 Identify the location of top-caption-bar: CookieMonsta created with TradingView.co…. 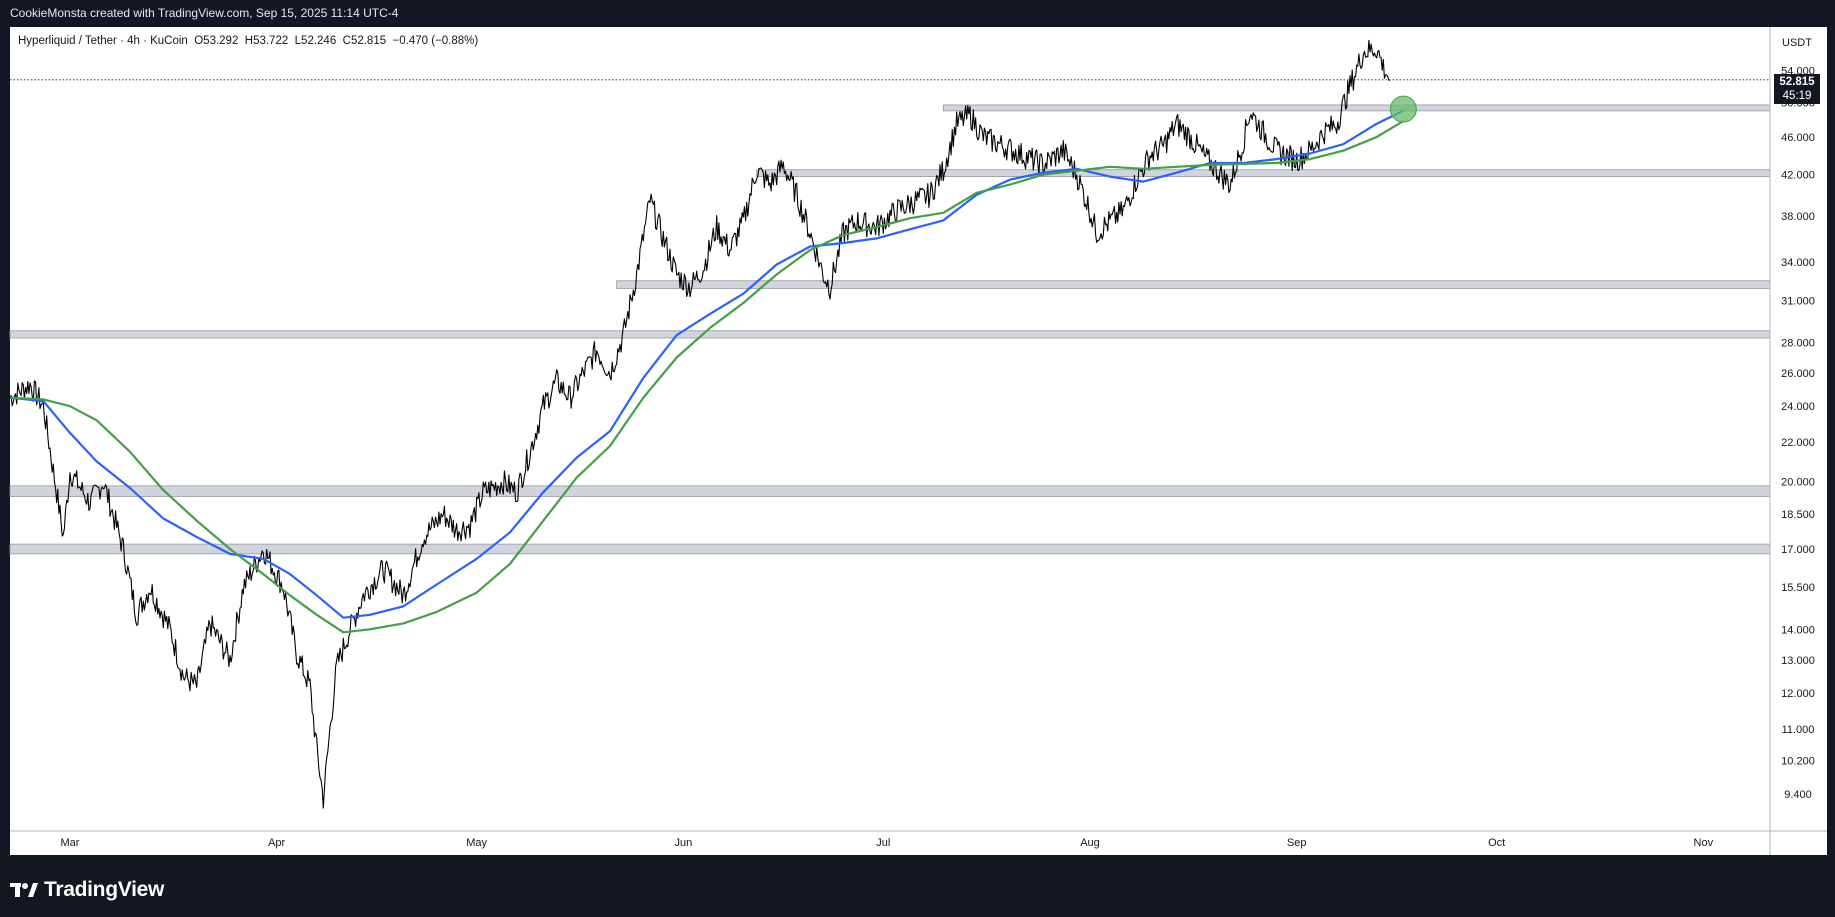
(917, 13).